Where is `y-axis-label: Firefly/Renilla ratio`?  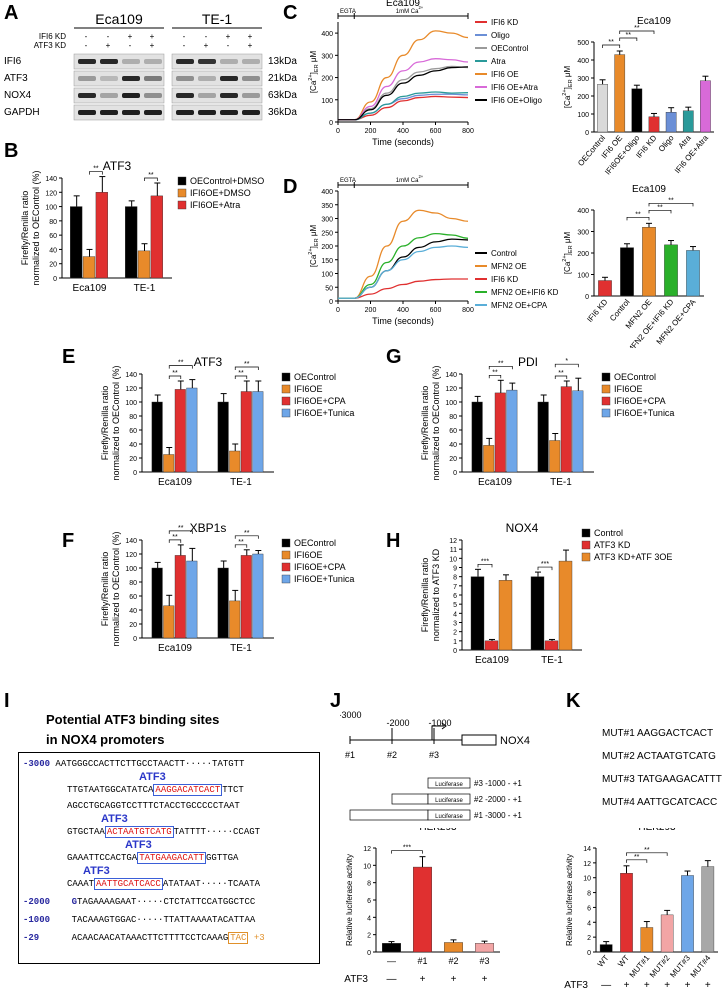
y-axis-label: Firefly/Renilla ratio is located at coordinates (25, 228).